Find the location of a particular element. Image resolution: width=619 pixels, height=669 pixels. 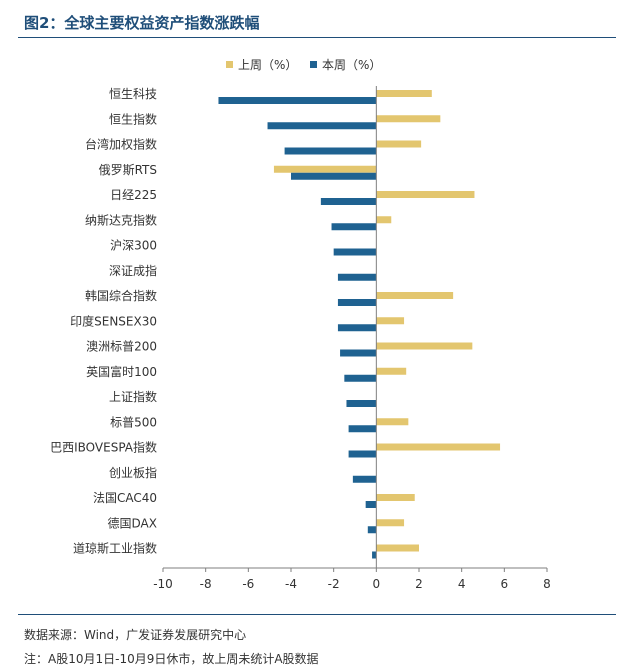

category-label-17: 法国CAC40 is located at coordinates (125, 498).